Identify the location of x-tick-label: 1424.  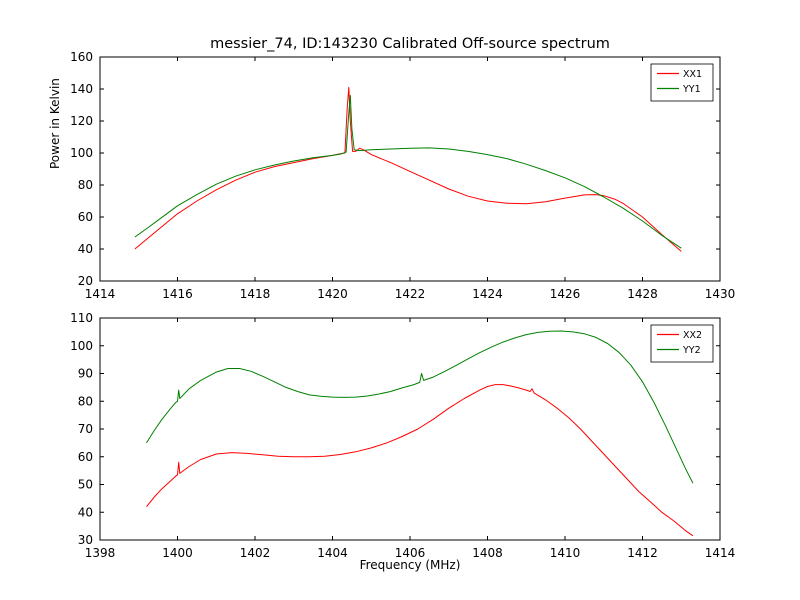
(487, 294).